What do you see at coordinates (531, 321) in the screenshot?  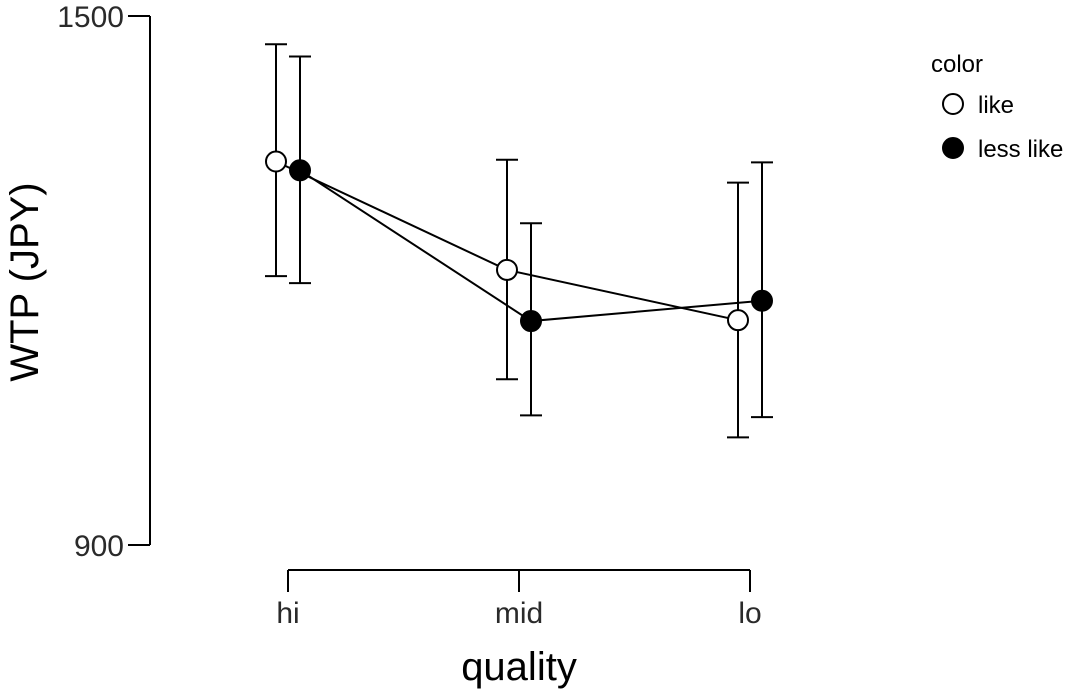 I see `point-less-like-mid` at bounding box center [531, 321].